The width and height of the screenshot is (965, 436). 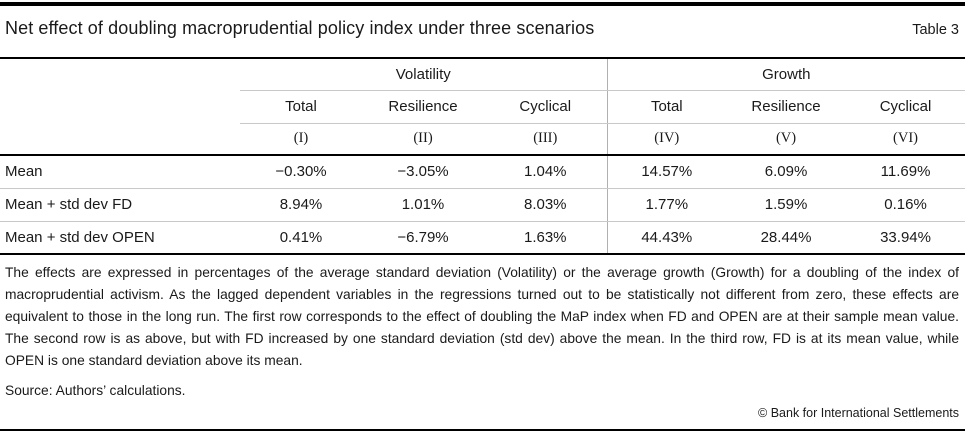 What do you see at coordinates (666, 238) in the screenshot?
I see `value-cell: 44.43%` at bounding box center [666, 238].